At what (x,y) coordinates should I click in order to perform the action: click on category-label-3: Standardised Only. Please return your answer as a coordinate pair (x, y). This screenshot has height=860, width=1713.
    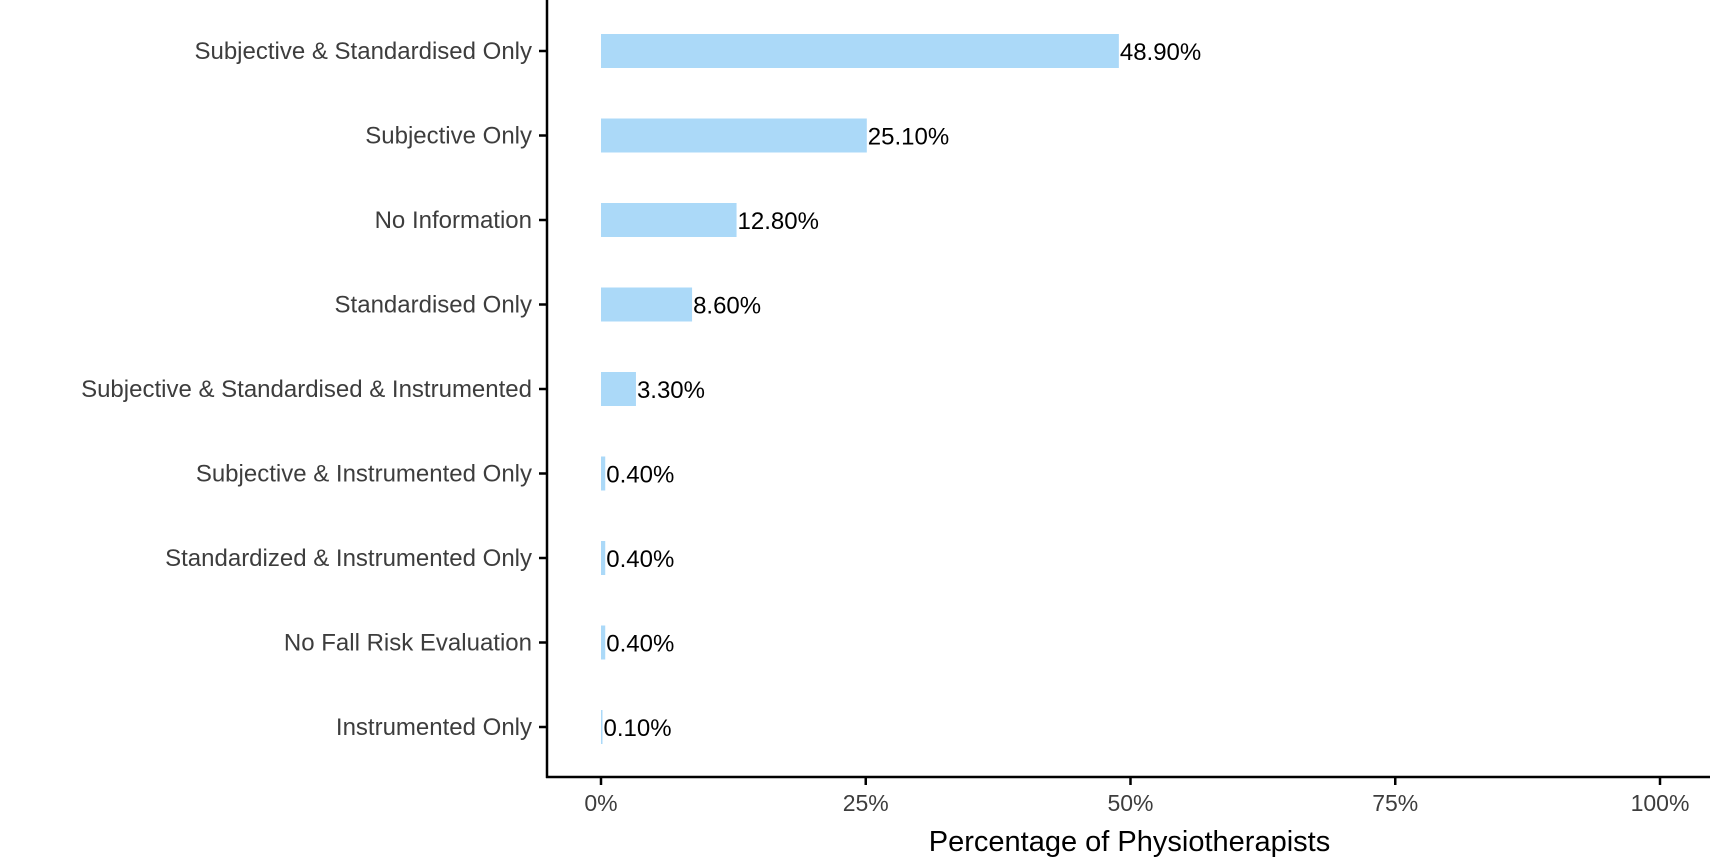
    Looking at the image, I should click on (433, 305).